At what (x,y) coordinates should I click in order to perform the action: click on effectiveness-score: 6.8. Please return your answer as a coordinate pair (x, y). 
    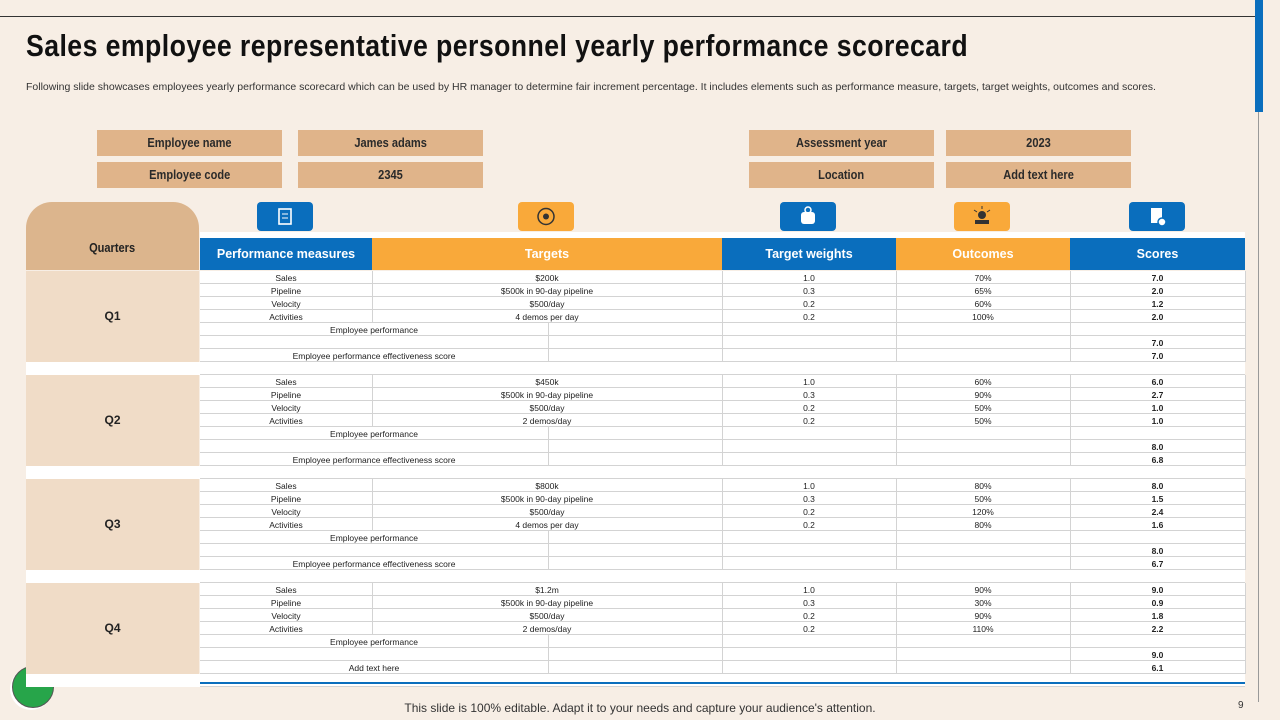
    Looking at the image, I should click on (1157, 460).